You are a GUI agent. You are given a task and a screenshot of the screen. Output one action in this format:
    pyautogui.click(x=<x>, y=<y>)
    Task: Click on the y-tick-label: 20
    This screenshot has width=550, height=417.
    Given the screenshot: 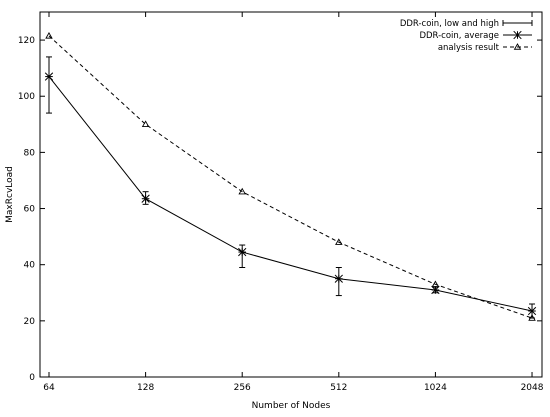 What is the action you would take?
    pyautogui.click(x=30, y=322)
    